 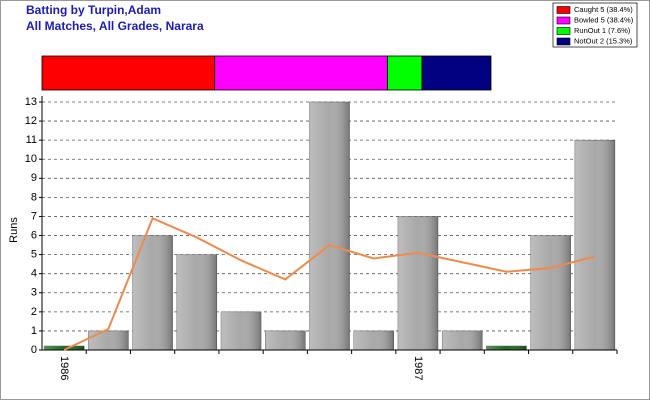 What do you see at coordinates (603, 40) in the screenshot?
I see `legend-label: NotOut 2 (15.3%)` at bounding box center [603, 40].